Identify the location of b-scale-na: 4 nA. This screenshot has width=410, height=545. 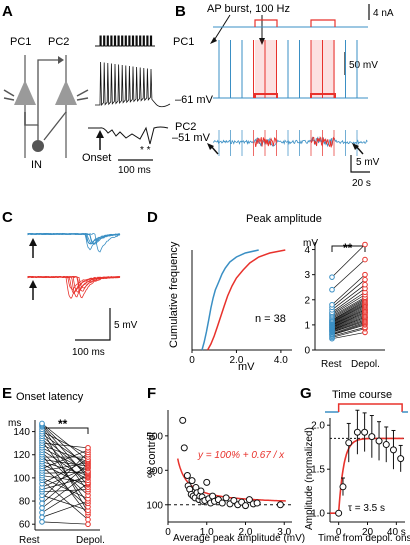
(383, 13).